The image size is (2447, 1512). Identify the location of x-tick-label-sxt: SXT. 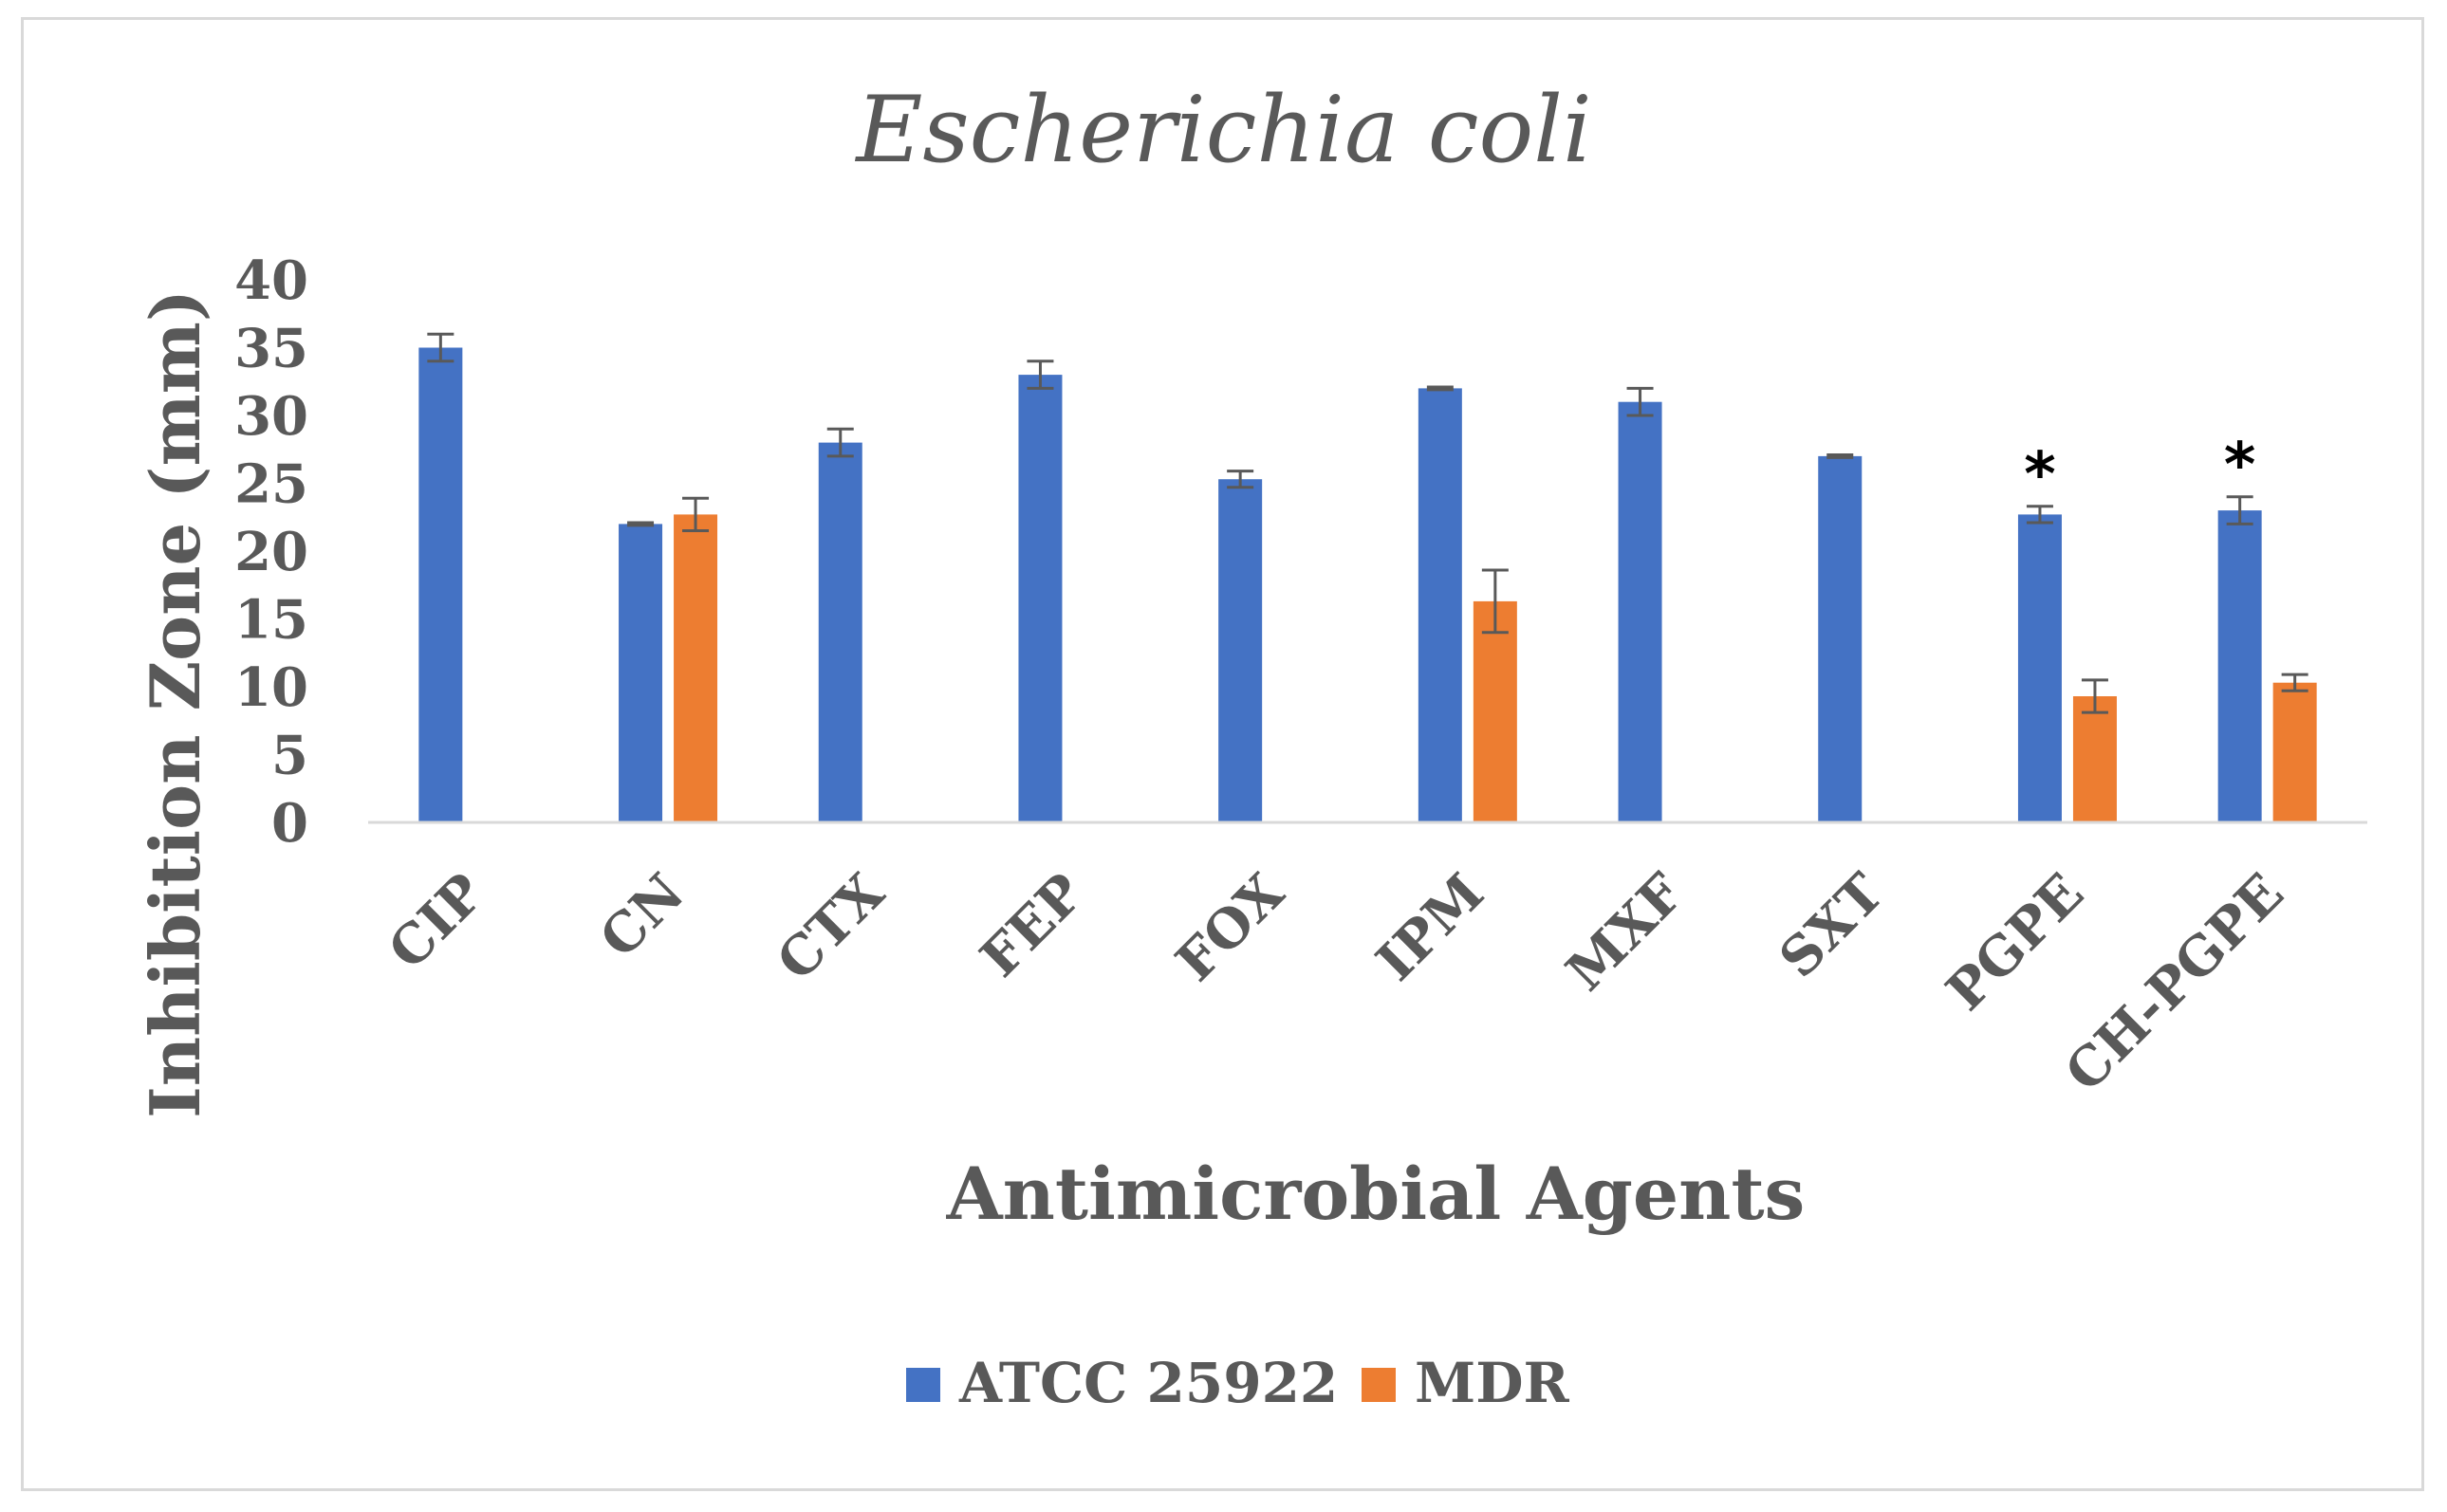
(1833, 925).